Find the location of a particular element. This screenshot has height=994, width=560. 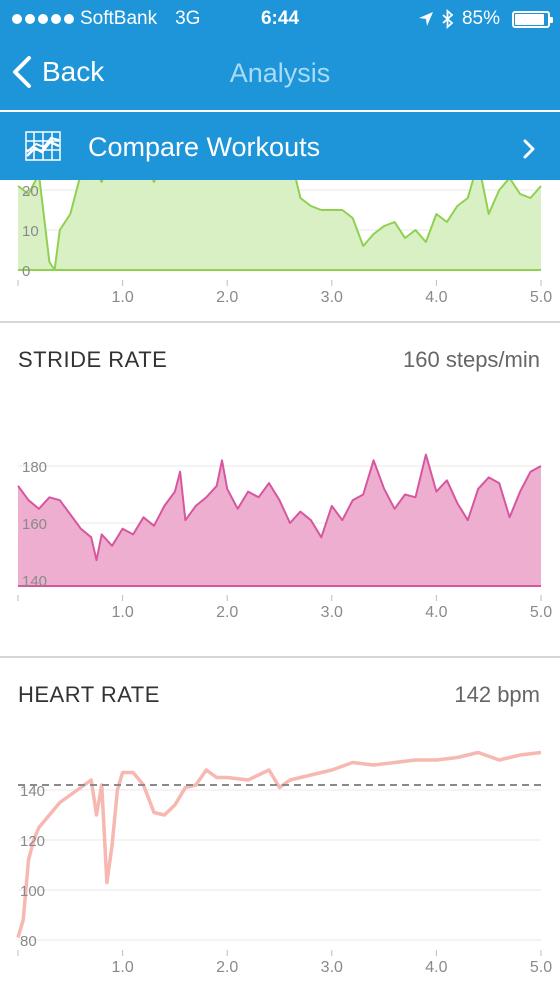

y-tick-label: 160 is located at coordinates (34, 524).